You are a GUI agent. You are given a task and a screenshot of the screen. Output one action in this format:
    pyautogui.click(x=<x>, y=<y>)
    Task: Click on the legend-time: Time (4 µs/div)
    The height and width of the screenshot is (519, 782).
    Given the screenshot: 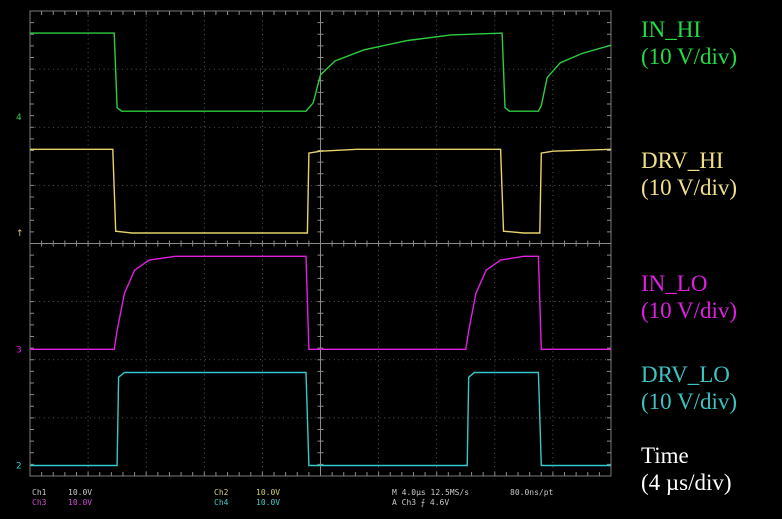 What is the action you would take?
    pyautogui.click(x=686, y=469)
    